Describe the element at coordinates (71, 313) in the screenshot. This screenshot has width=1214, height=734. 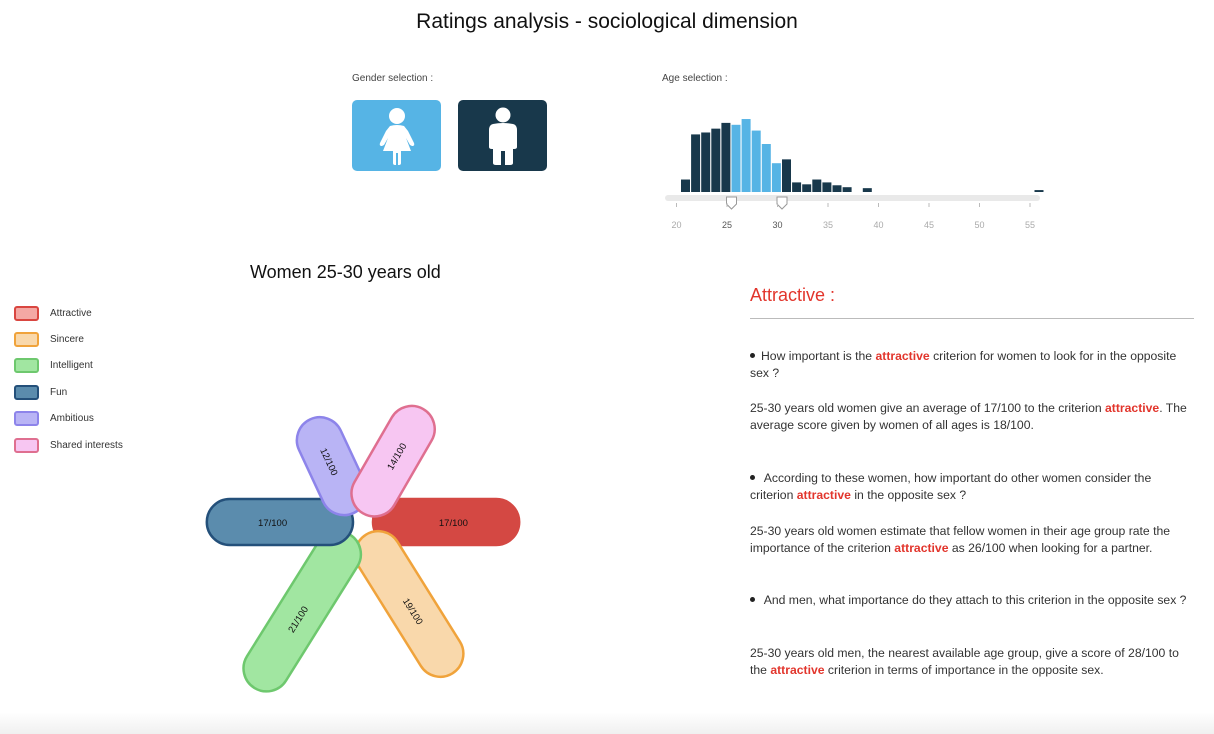
I see `legend-label: Attractive` at that location.